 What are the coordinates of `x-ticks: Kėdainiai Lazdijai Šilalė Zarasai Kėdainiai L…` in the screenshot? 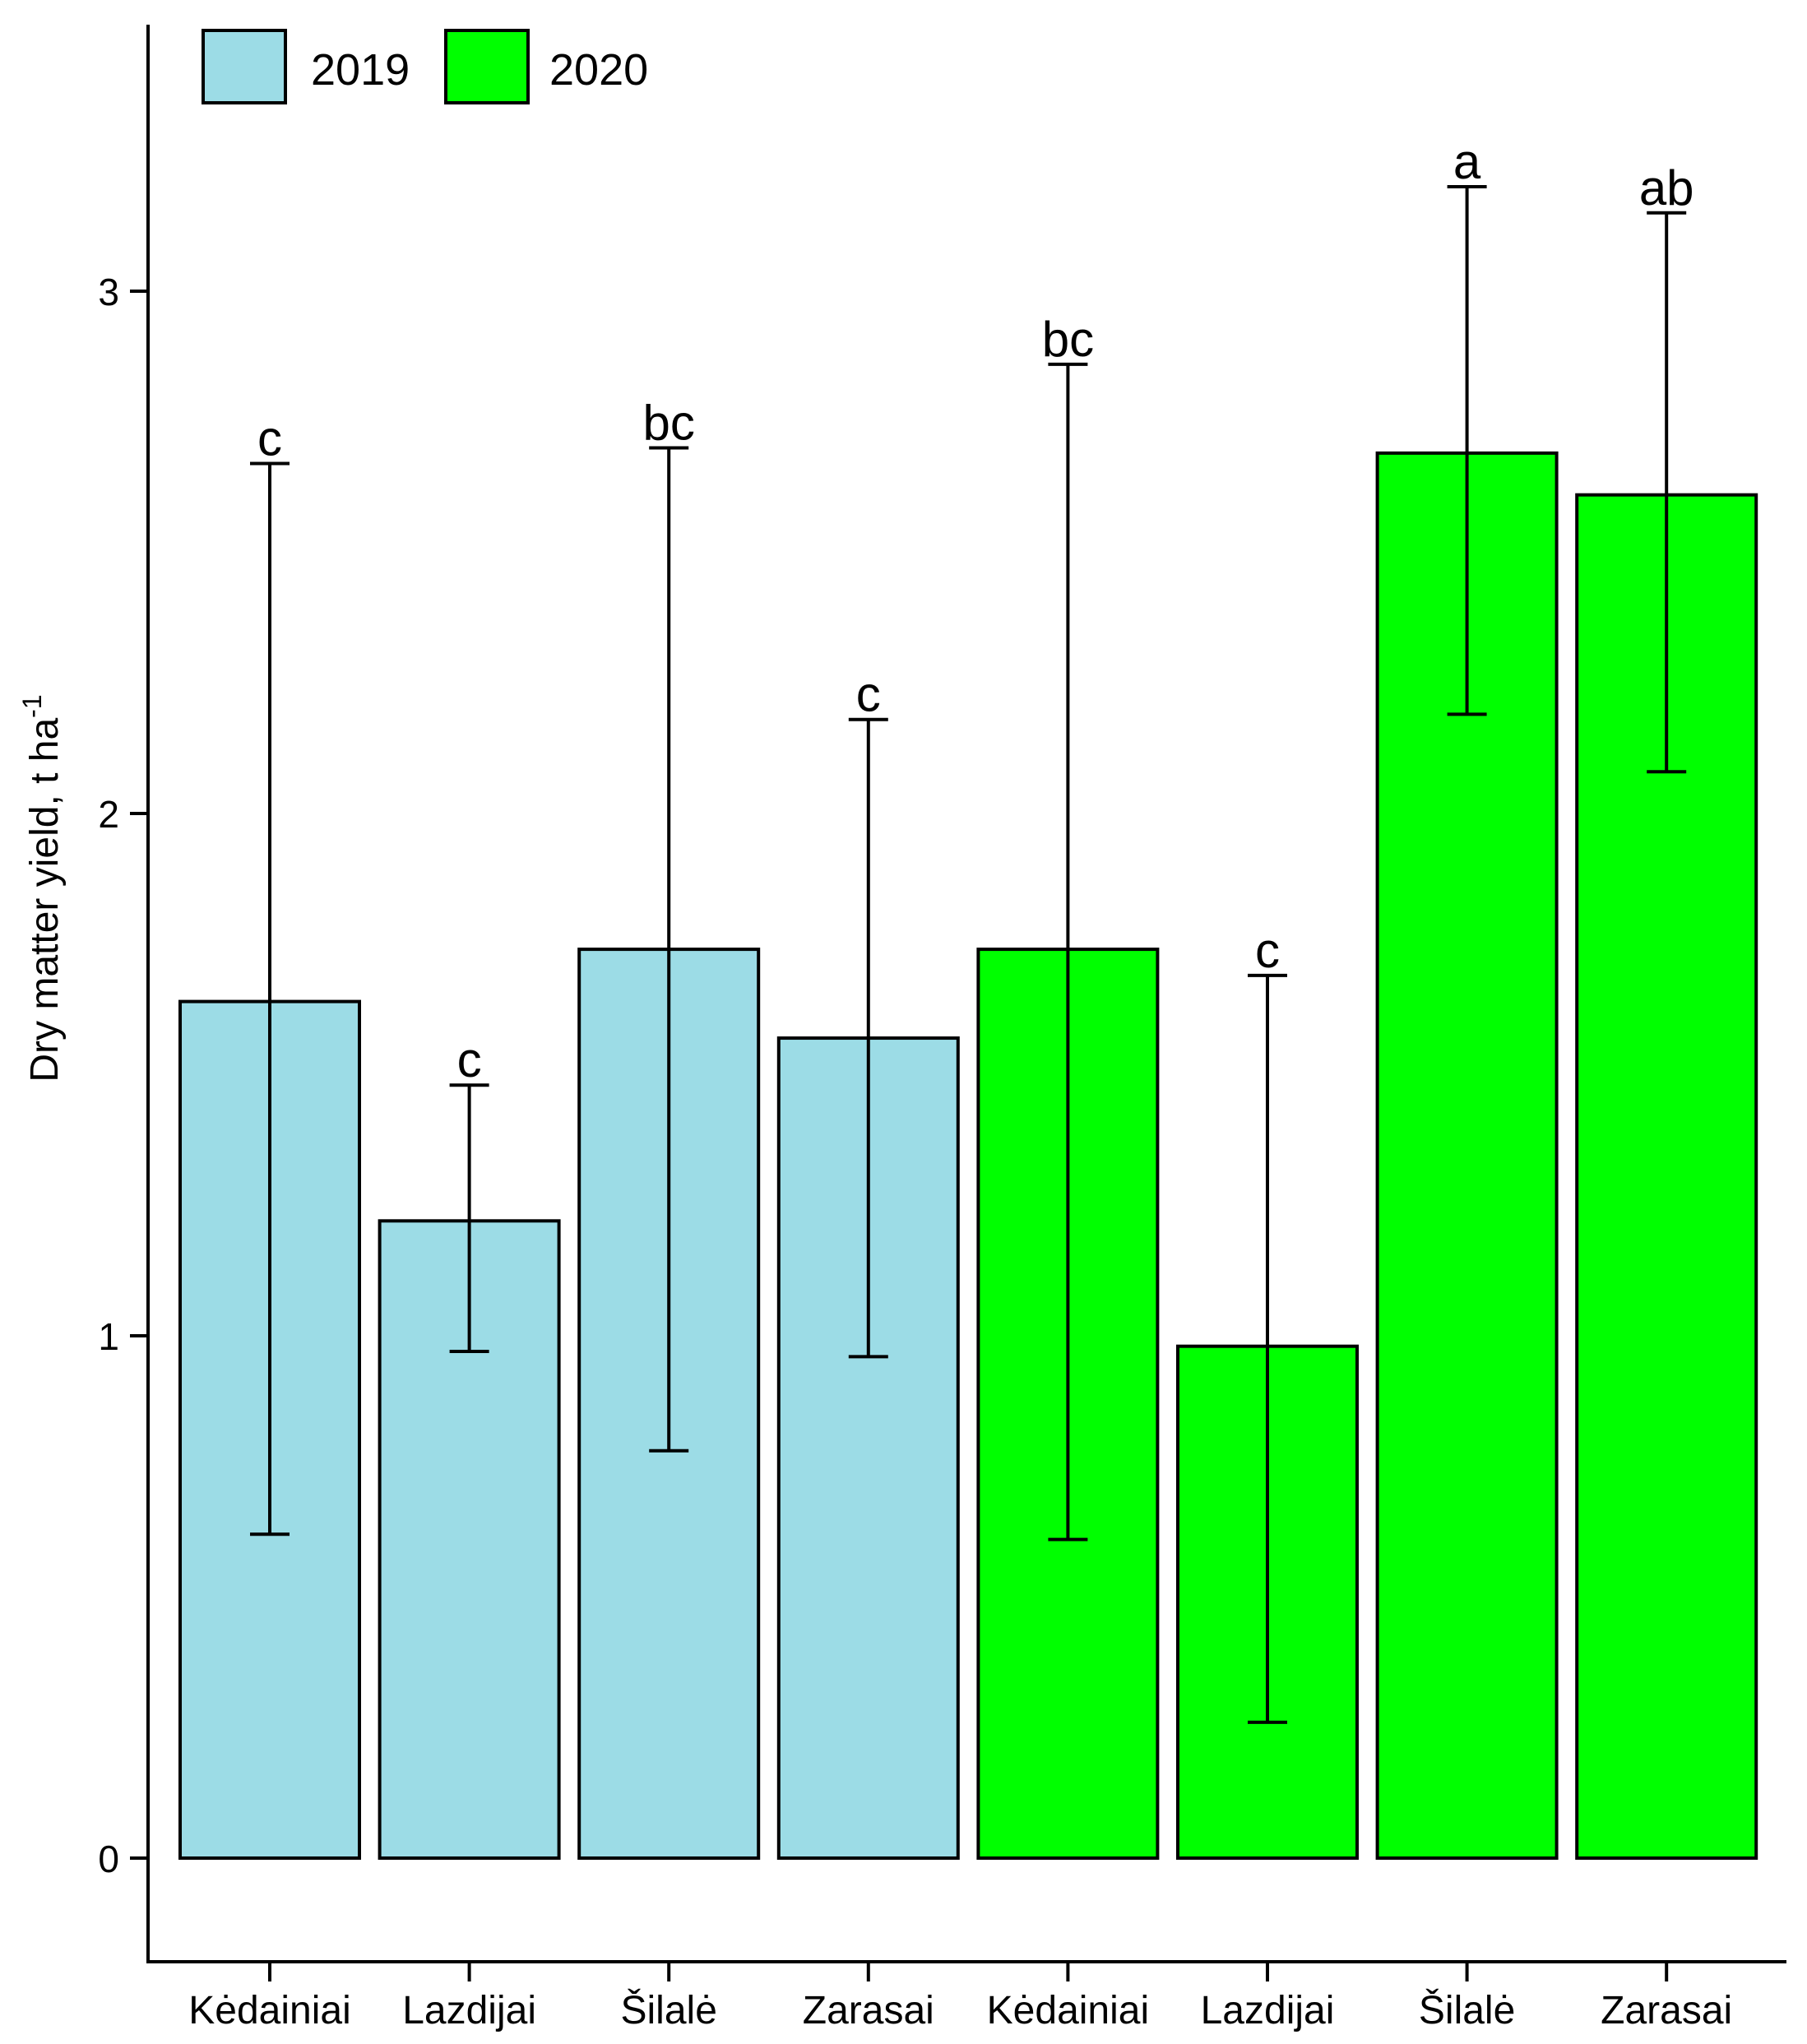 It's located at (960, 1997).